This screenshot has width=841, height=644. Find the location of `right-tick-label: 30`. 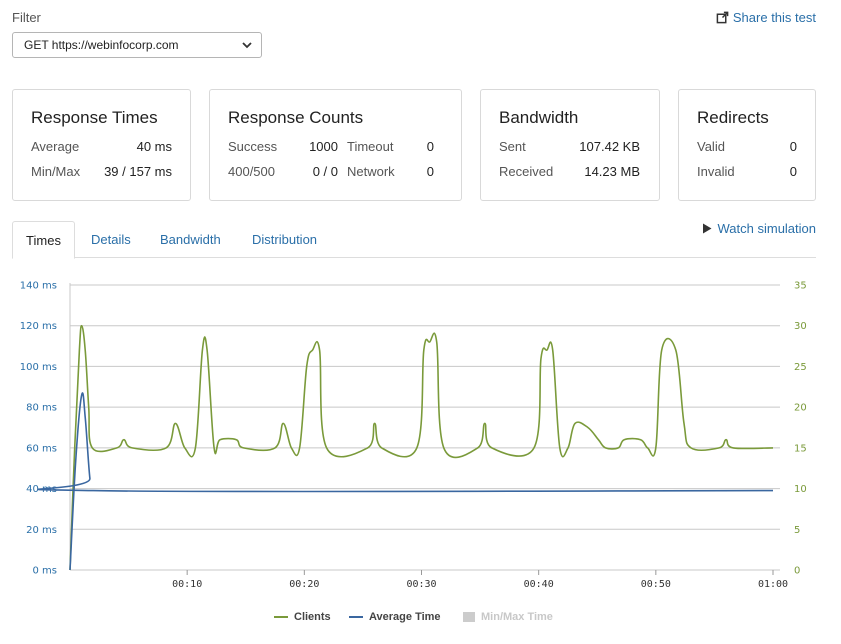

right-tick-label: 30 is located at coordinates (800, 326).